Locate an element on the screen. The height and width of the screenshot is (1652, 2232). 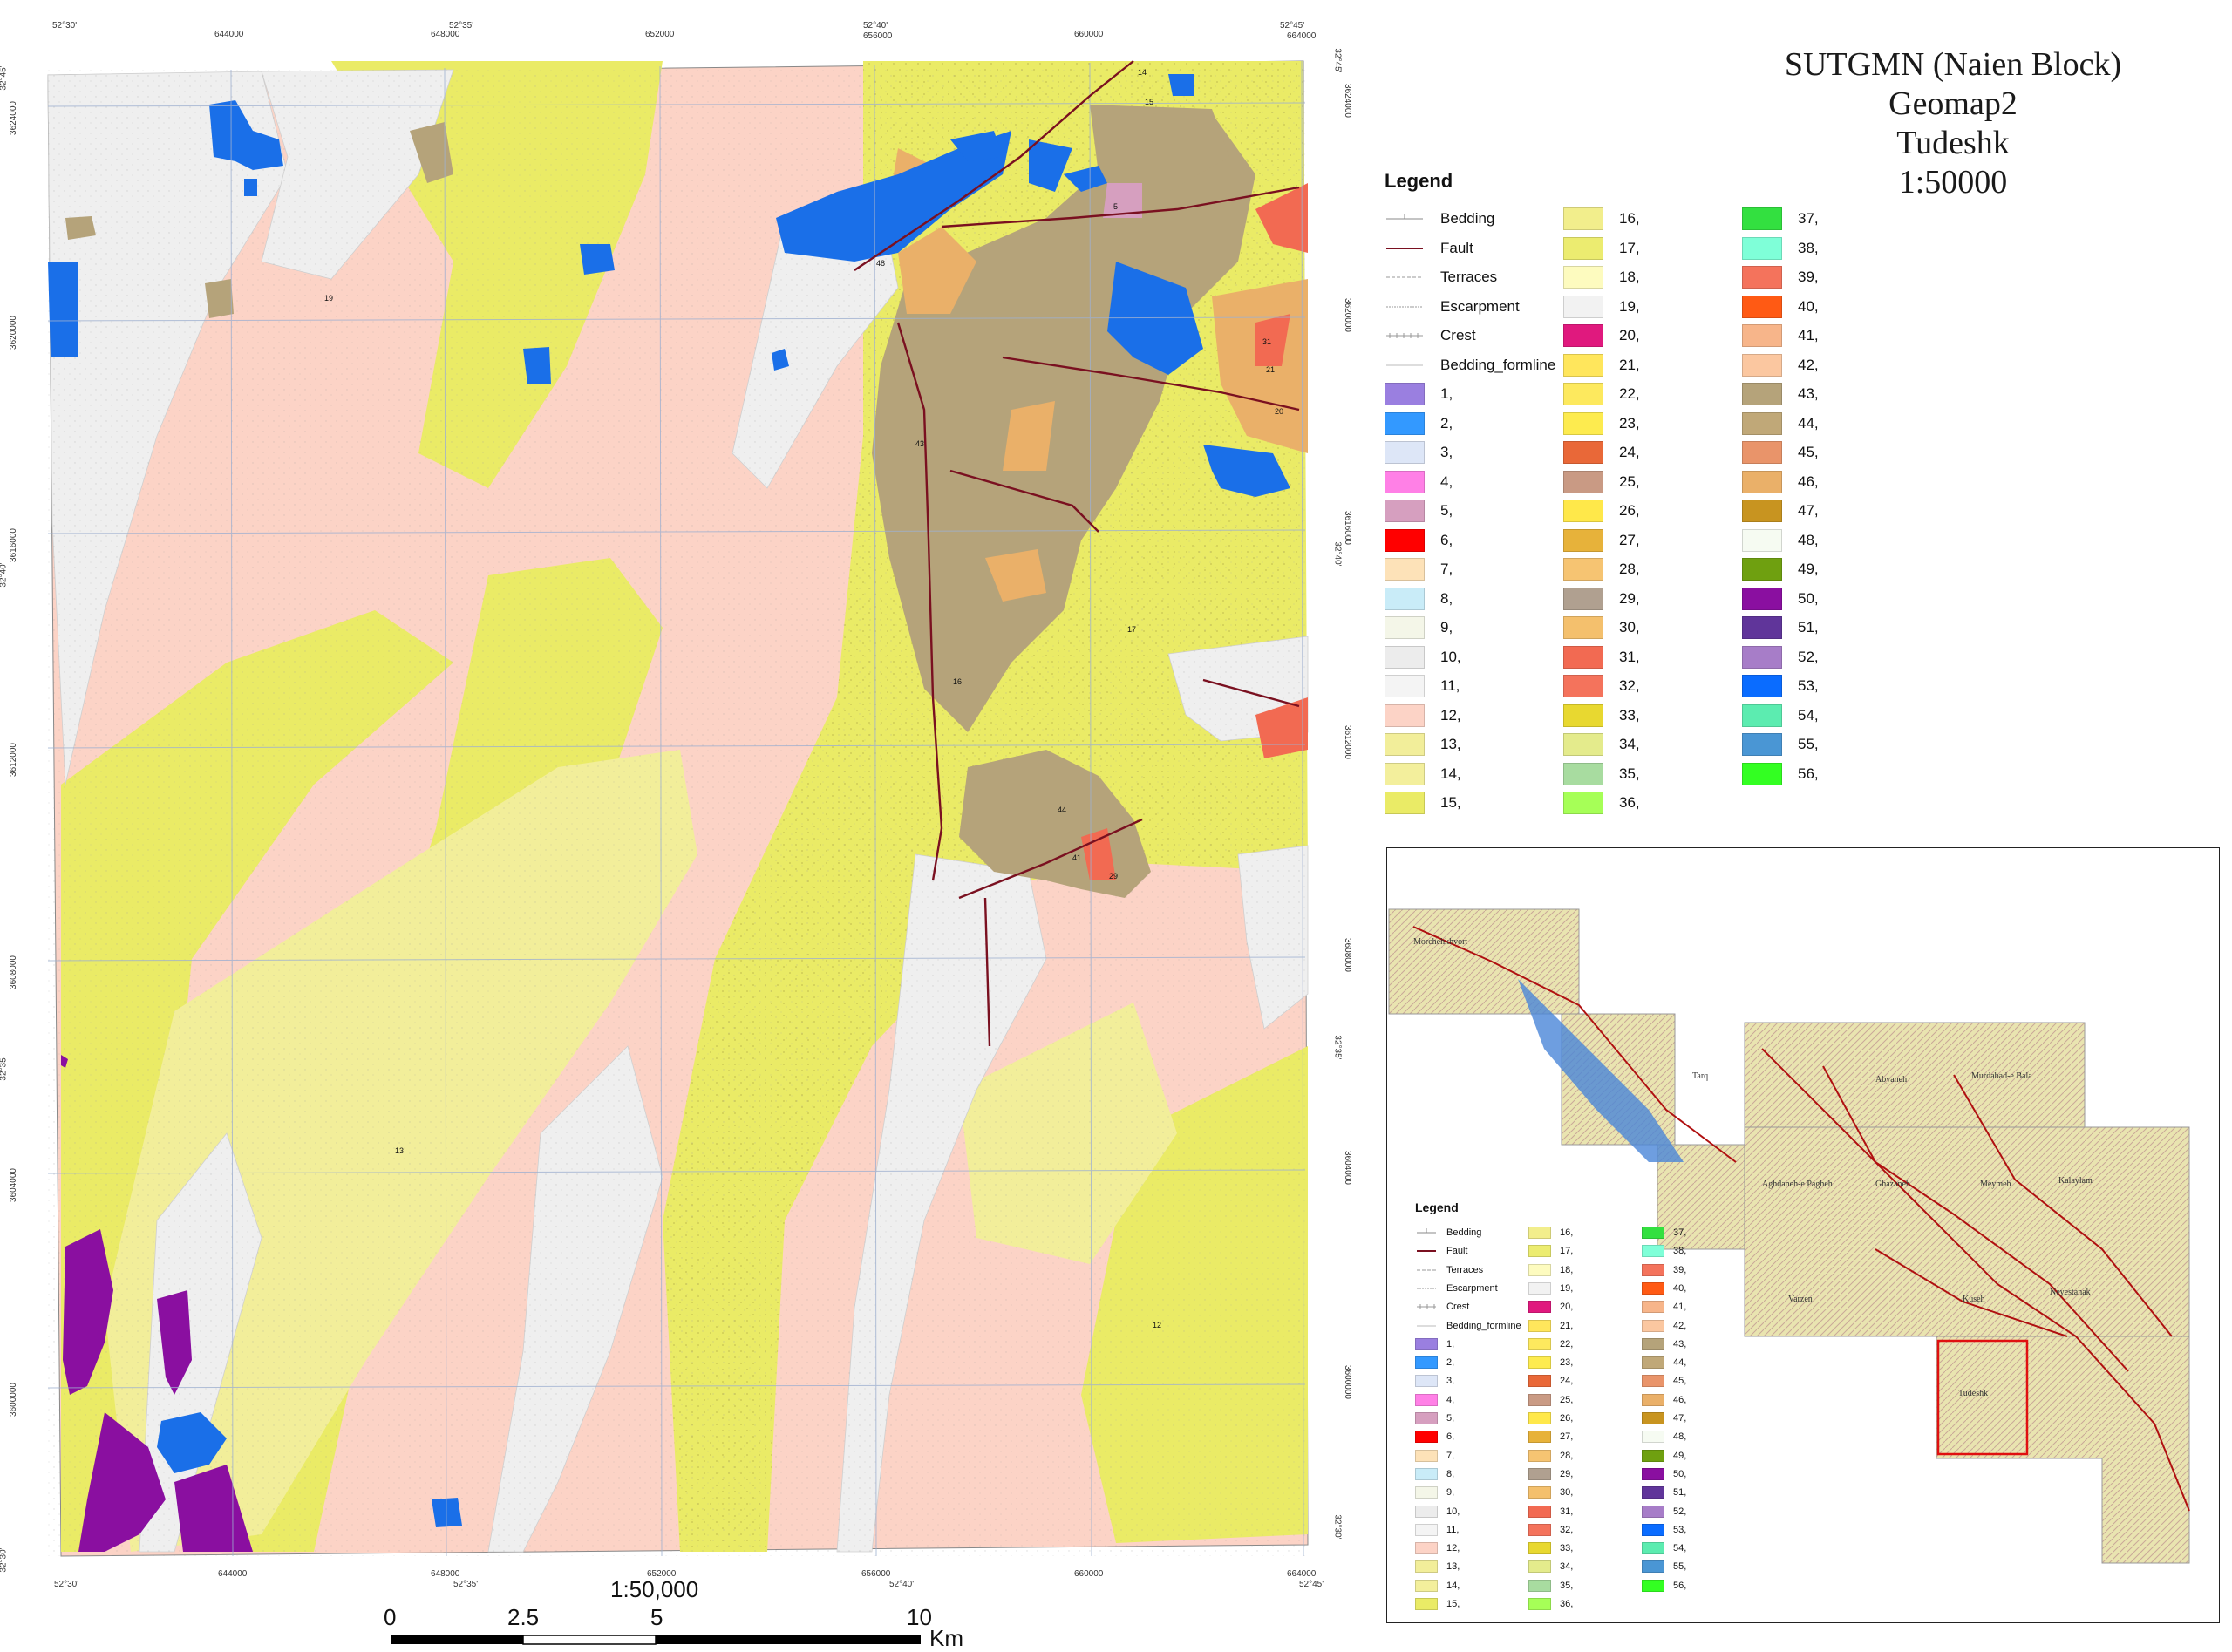
unit-label: 20 is located at coordinates (1279, 411).